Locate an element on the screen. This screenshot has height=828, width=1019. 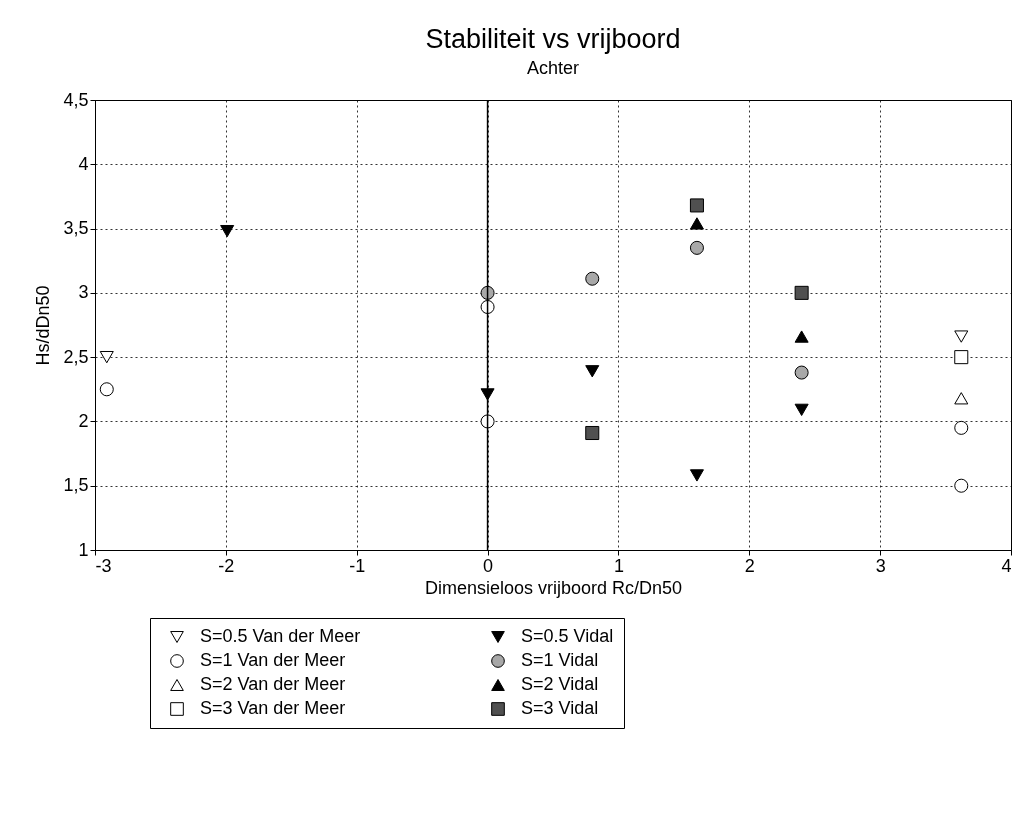
legend-label: S=0.5 Vidal is located at coordinates (567, 636).